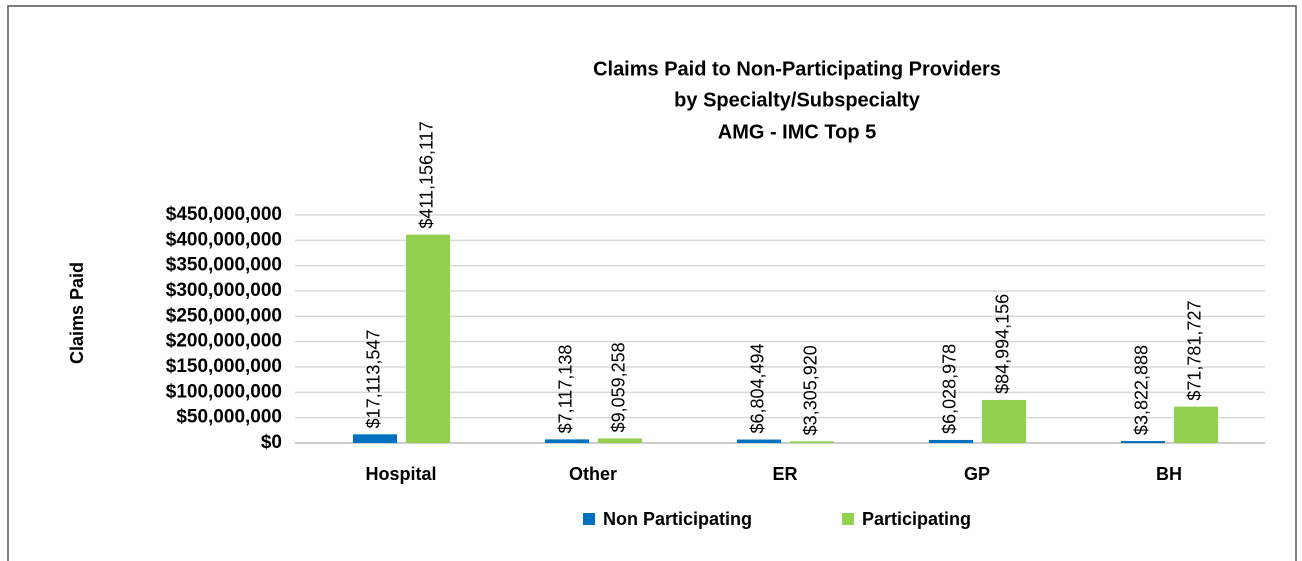 This screenshot has height=561, width=1302. Describe the element at coordinates (224, 239) in the screenshot. I see `y-tick-label: $400,000,000` at that location.